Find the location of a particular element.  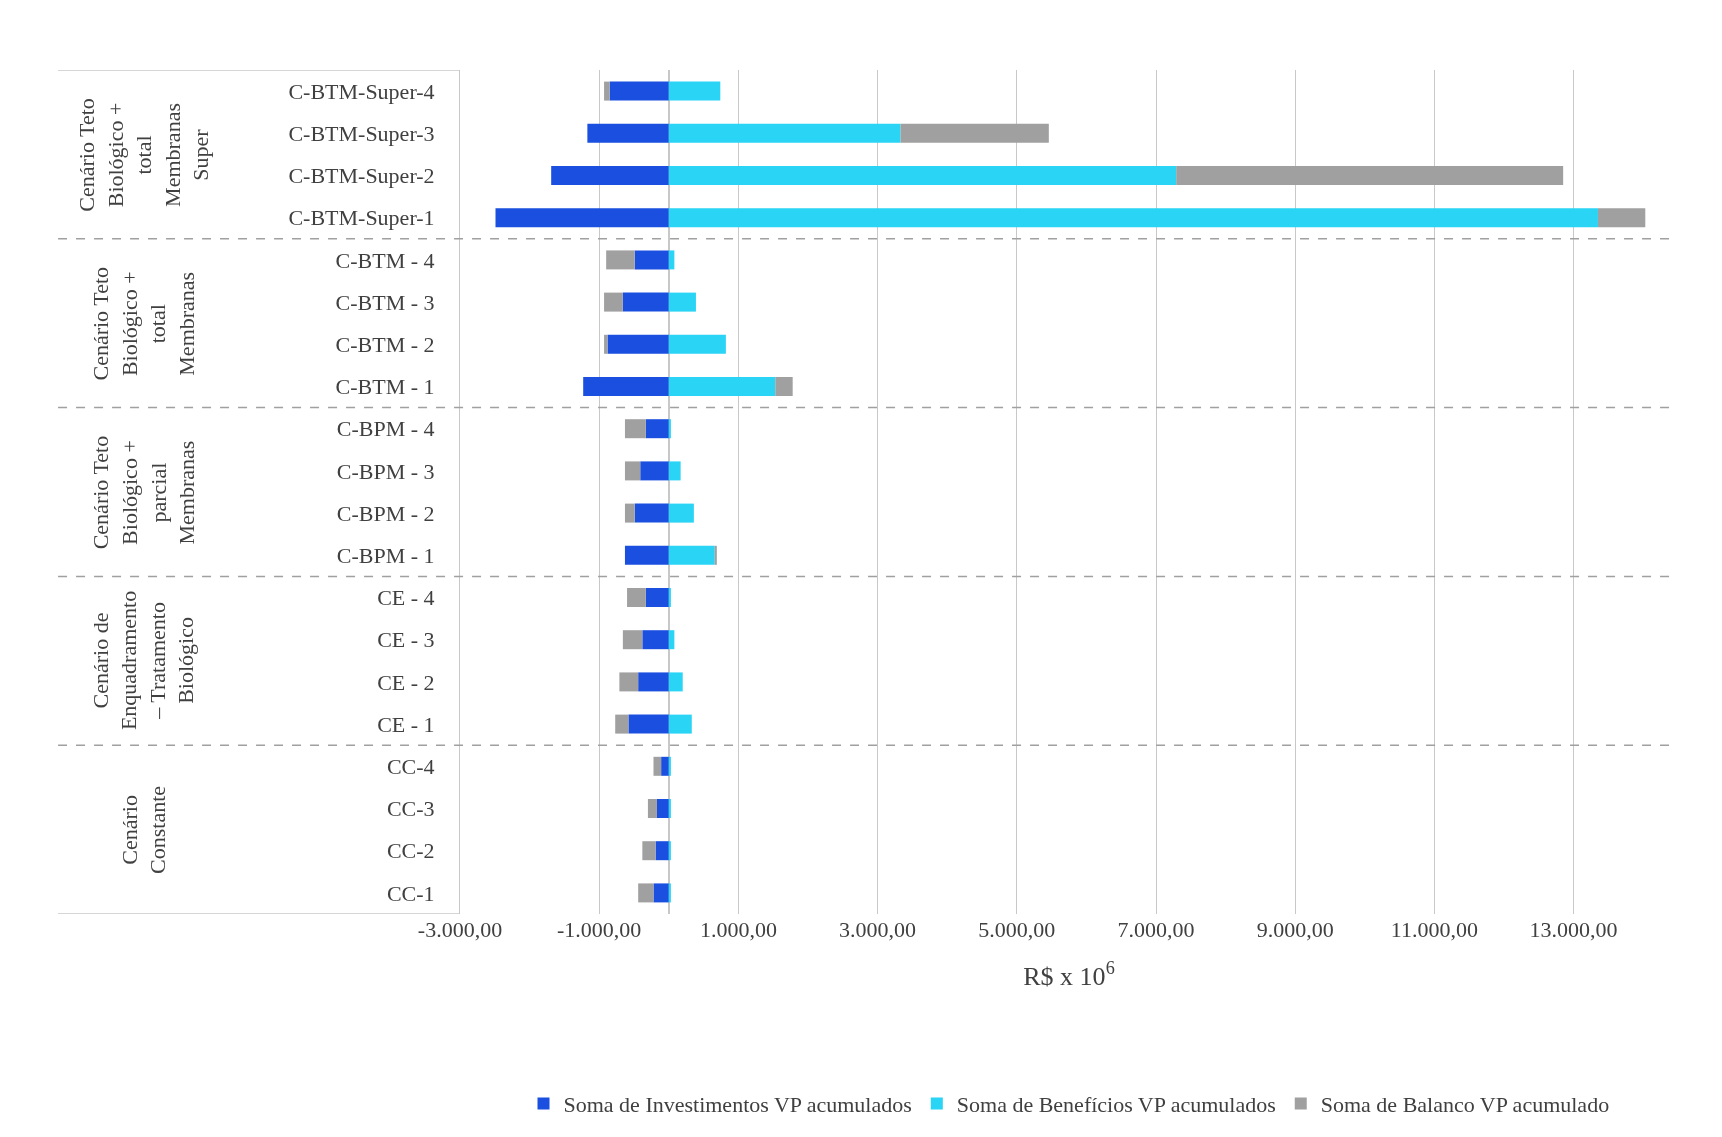

y-tick-label: C-BTM-Super-2 is located at coordinates (361, 176).